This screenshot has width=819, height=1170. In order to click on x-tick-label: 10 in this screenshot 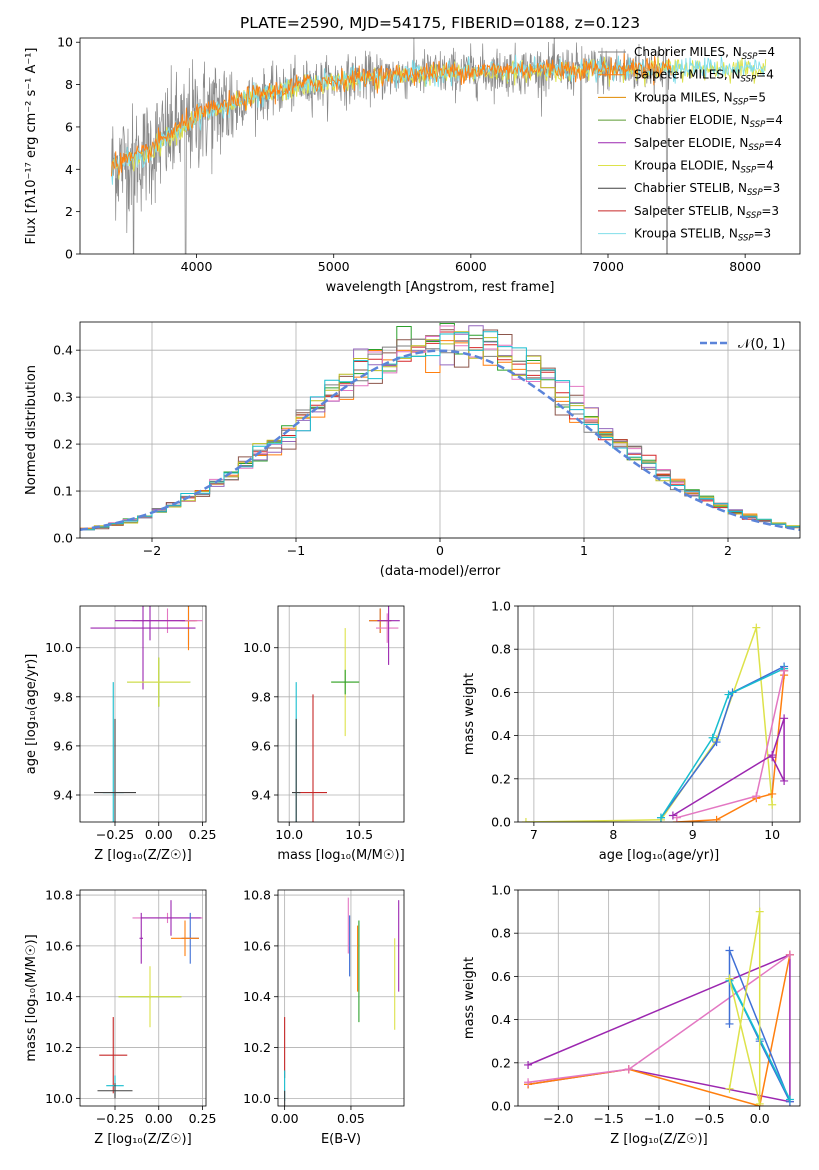, I will do `click(772, 834)`.